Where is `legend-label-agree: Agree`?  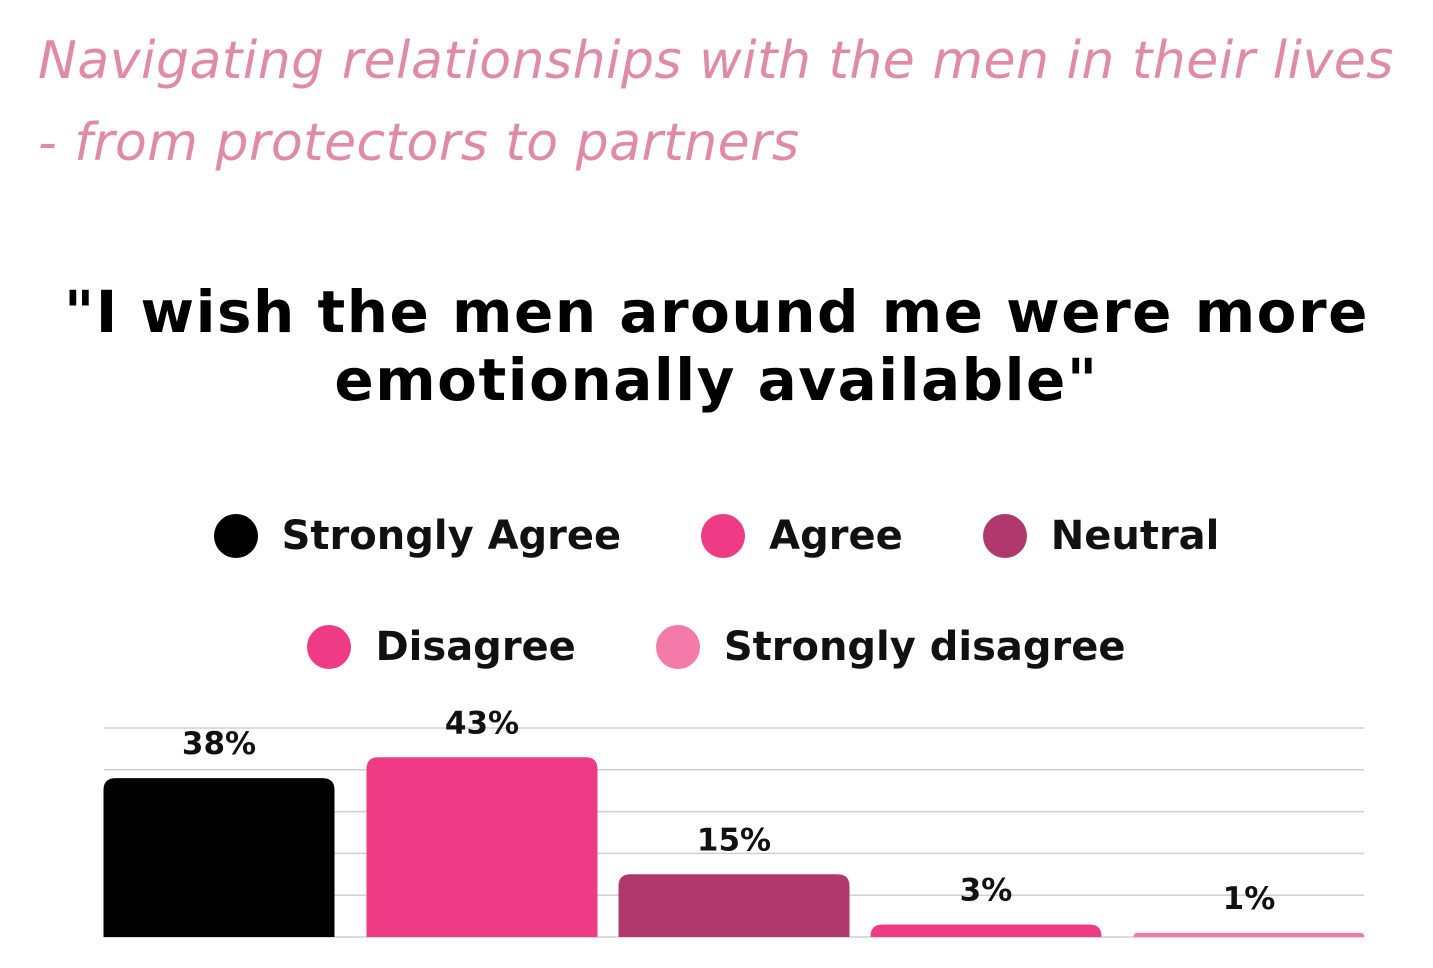
legend-label-agree: Agree is located at coordinates (836, 536).